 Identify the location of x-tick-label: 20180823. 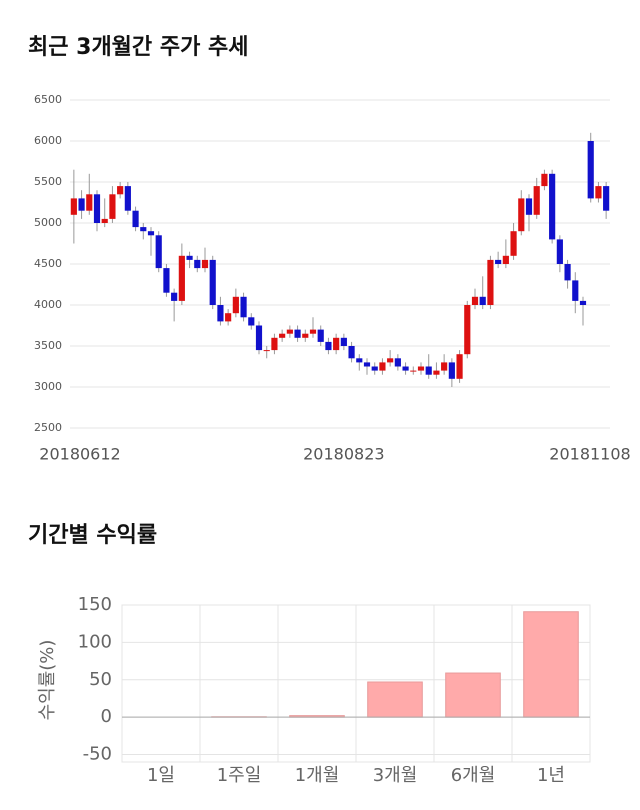
(343, 454).